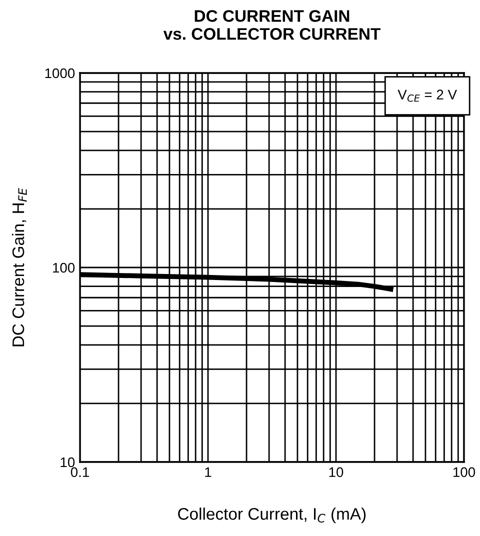 This screenshot has height=536, width=480. Describe the element at coordinates (336, 472) in the screenshot. I see `x-tick-label: 10` at that location.